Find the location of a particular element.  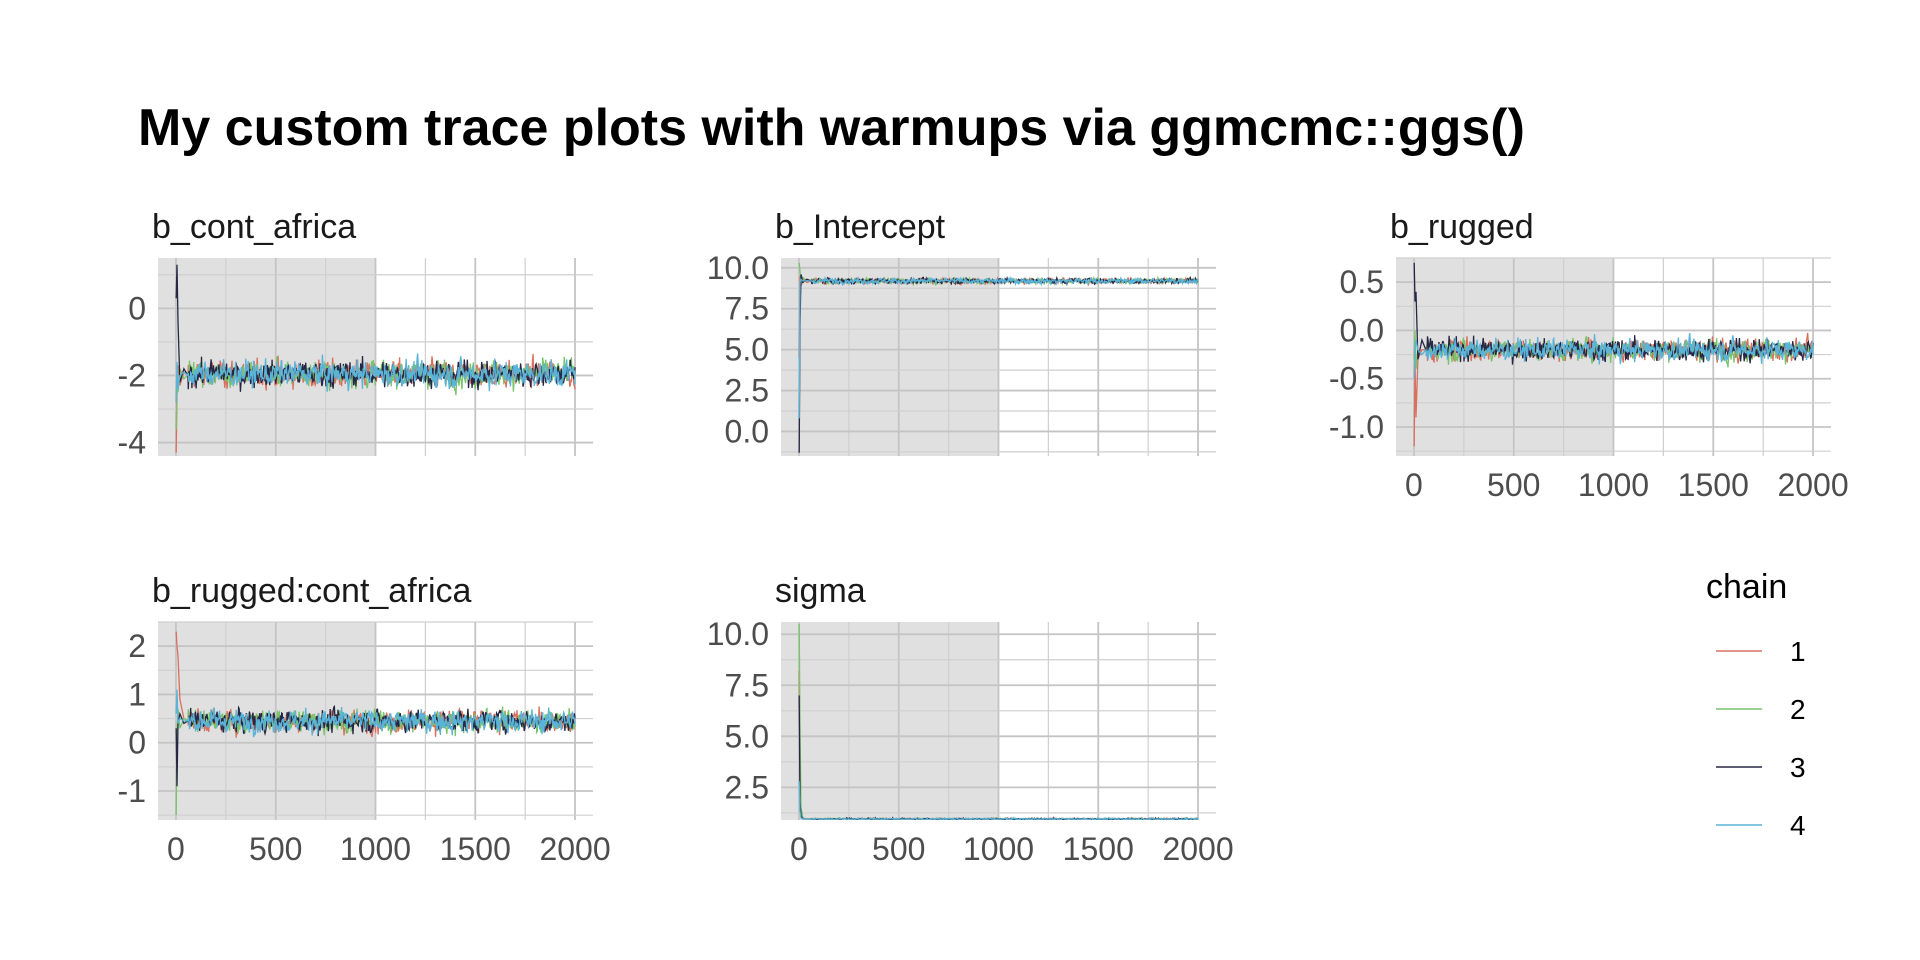

y-tick-label: -1.0 is located at coordinates (1356, 427).